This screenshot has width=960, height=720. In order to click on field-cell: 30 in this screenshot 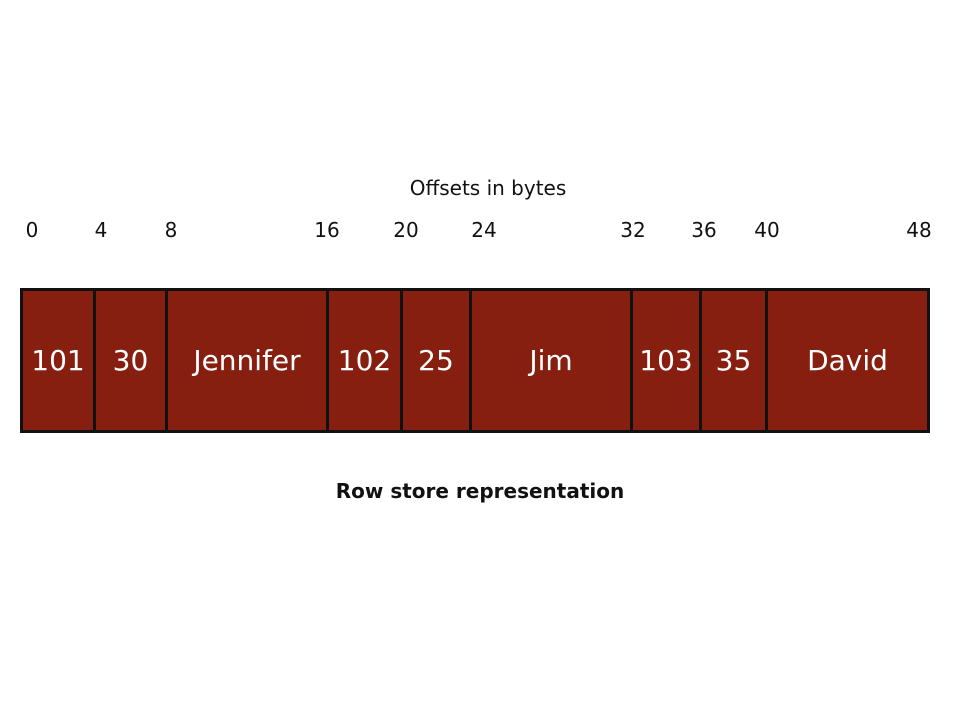, I will do `click(130, 360)`.